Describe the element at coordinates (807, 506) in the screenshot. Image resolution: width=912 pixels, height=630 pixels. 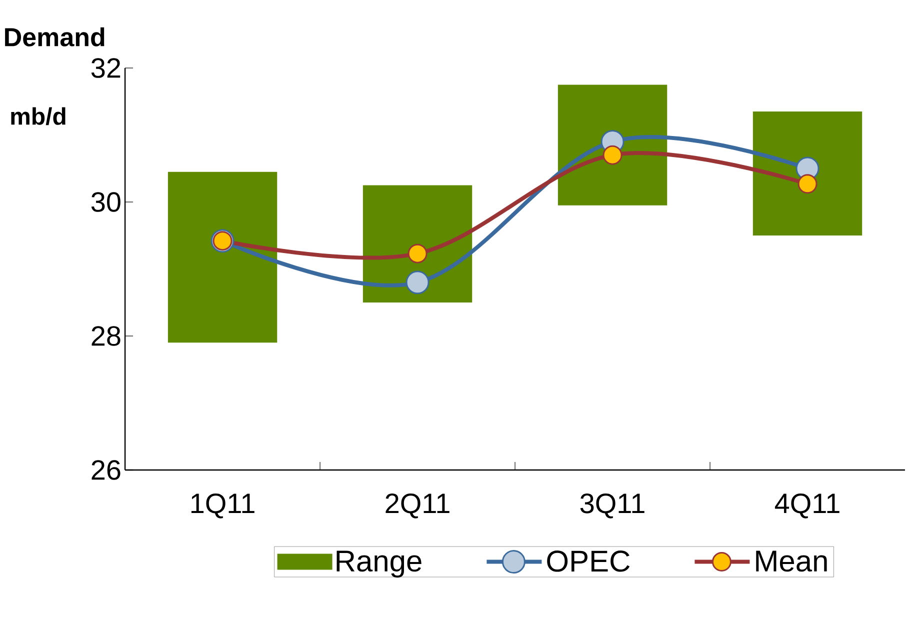
I see `x-tick-label: 4Q11` at that location.